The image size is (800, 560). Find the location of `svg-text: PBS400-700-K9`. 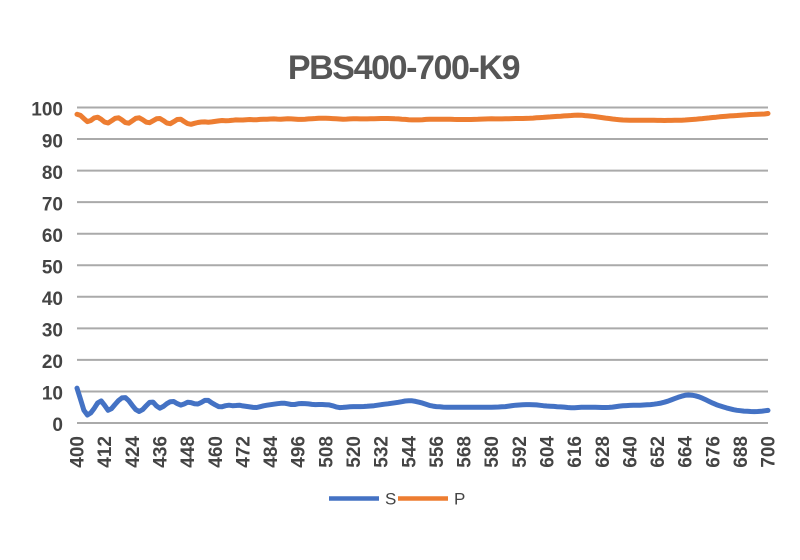

svg-text: PBS400-700-K9 is located at coordinates (404, 68).